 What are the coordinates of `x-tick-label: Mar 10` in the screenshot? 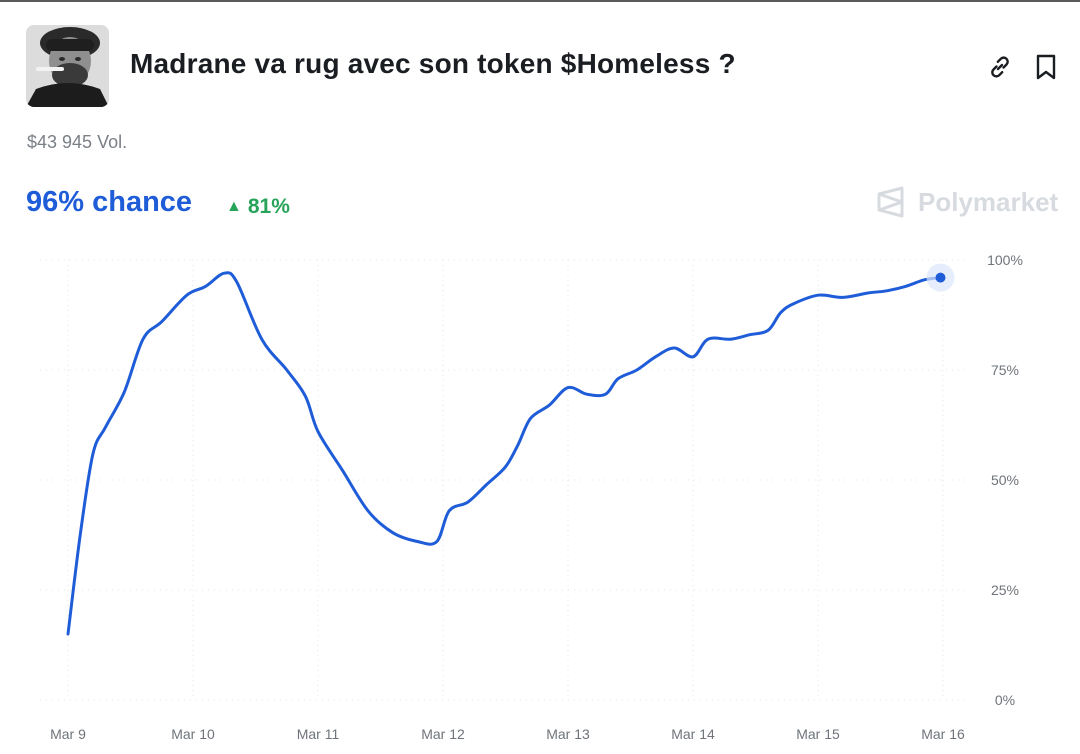 It's located at (193, 734).